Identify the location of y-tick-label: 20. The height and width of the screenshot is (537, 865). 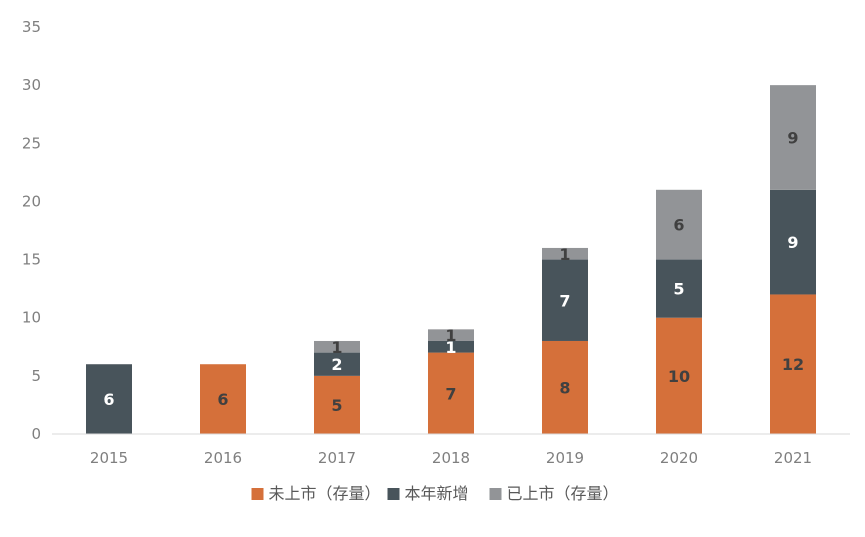
(31, 201).